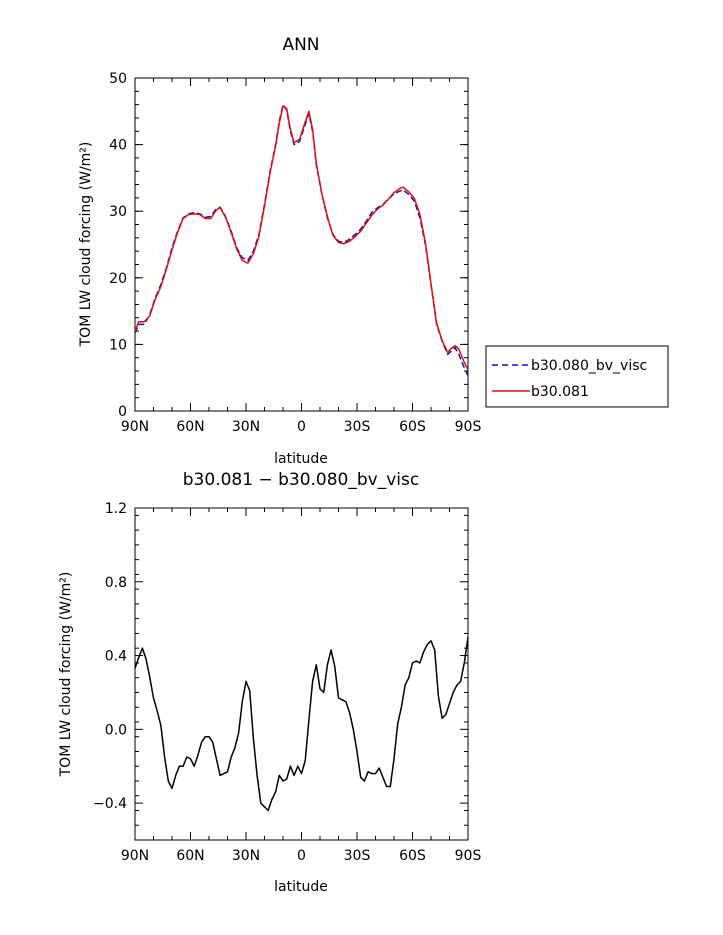 The height and width of the screenshot is (935, 723). Describe the element at coordinates (118, 212) in the screenshot. I see `top-y-tick-label: 30` at that location.